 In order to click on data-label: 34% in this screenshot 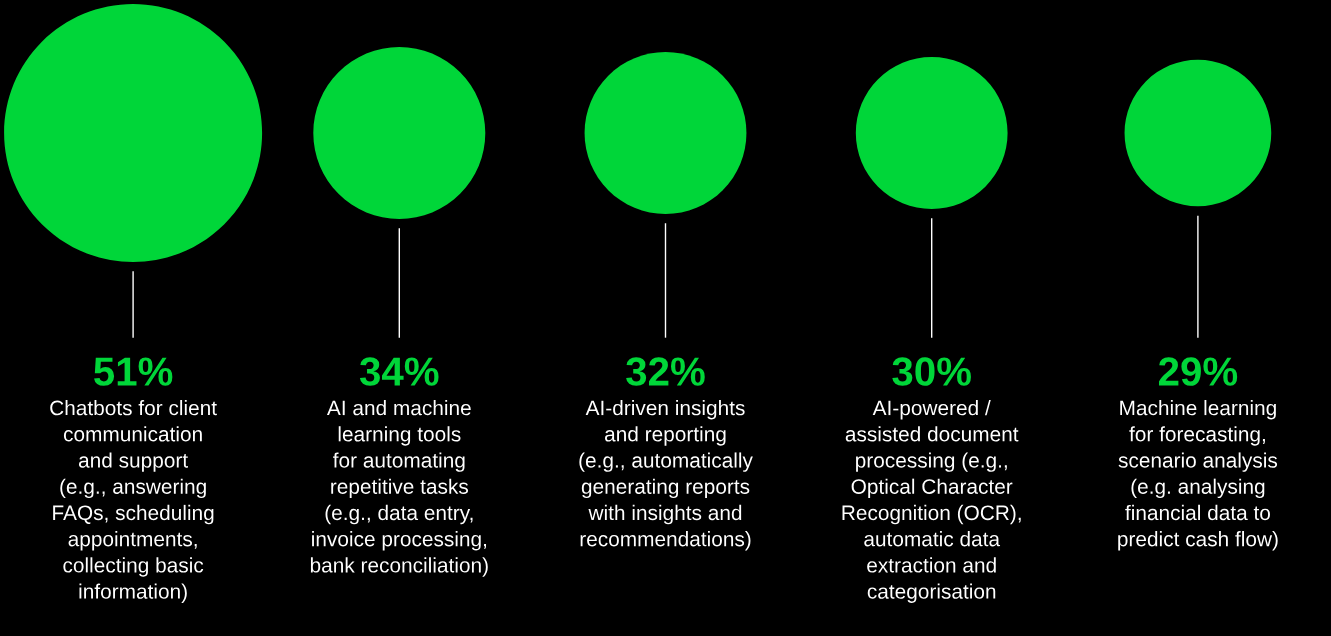, I will do `click(399, 371)`.